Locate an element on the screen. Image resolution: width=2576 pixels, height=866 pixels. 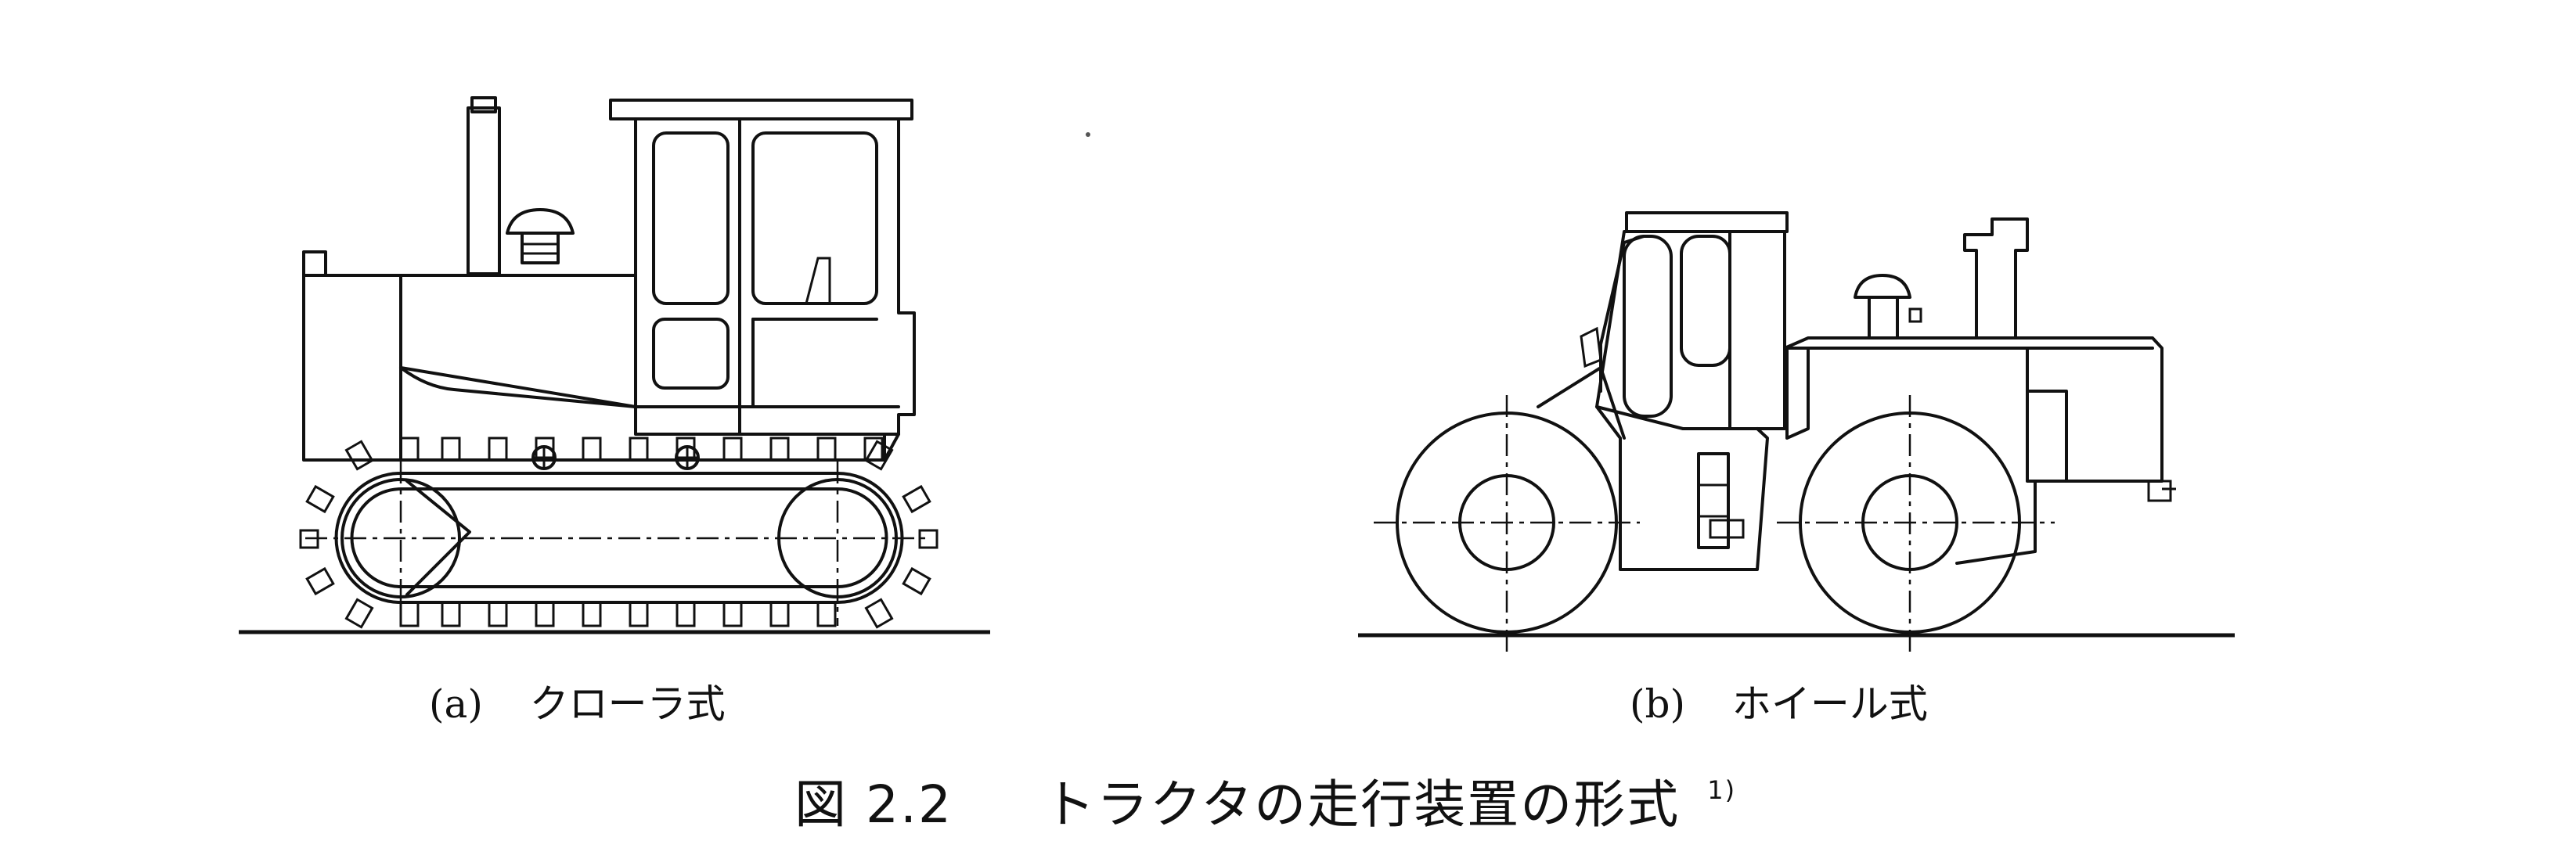
figure-number: 図 2.2 is located at coordinates (873, 804).